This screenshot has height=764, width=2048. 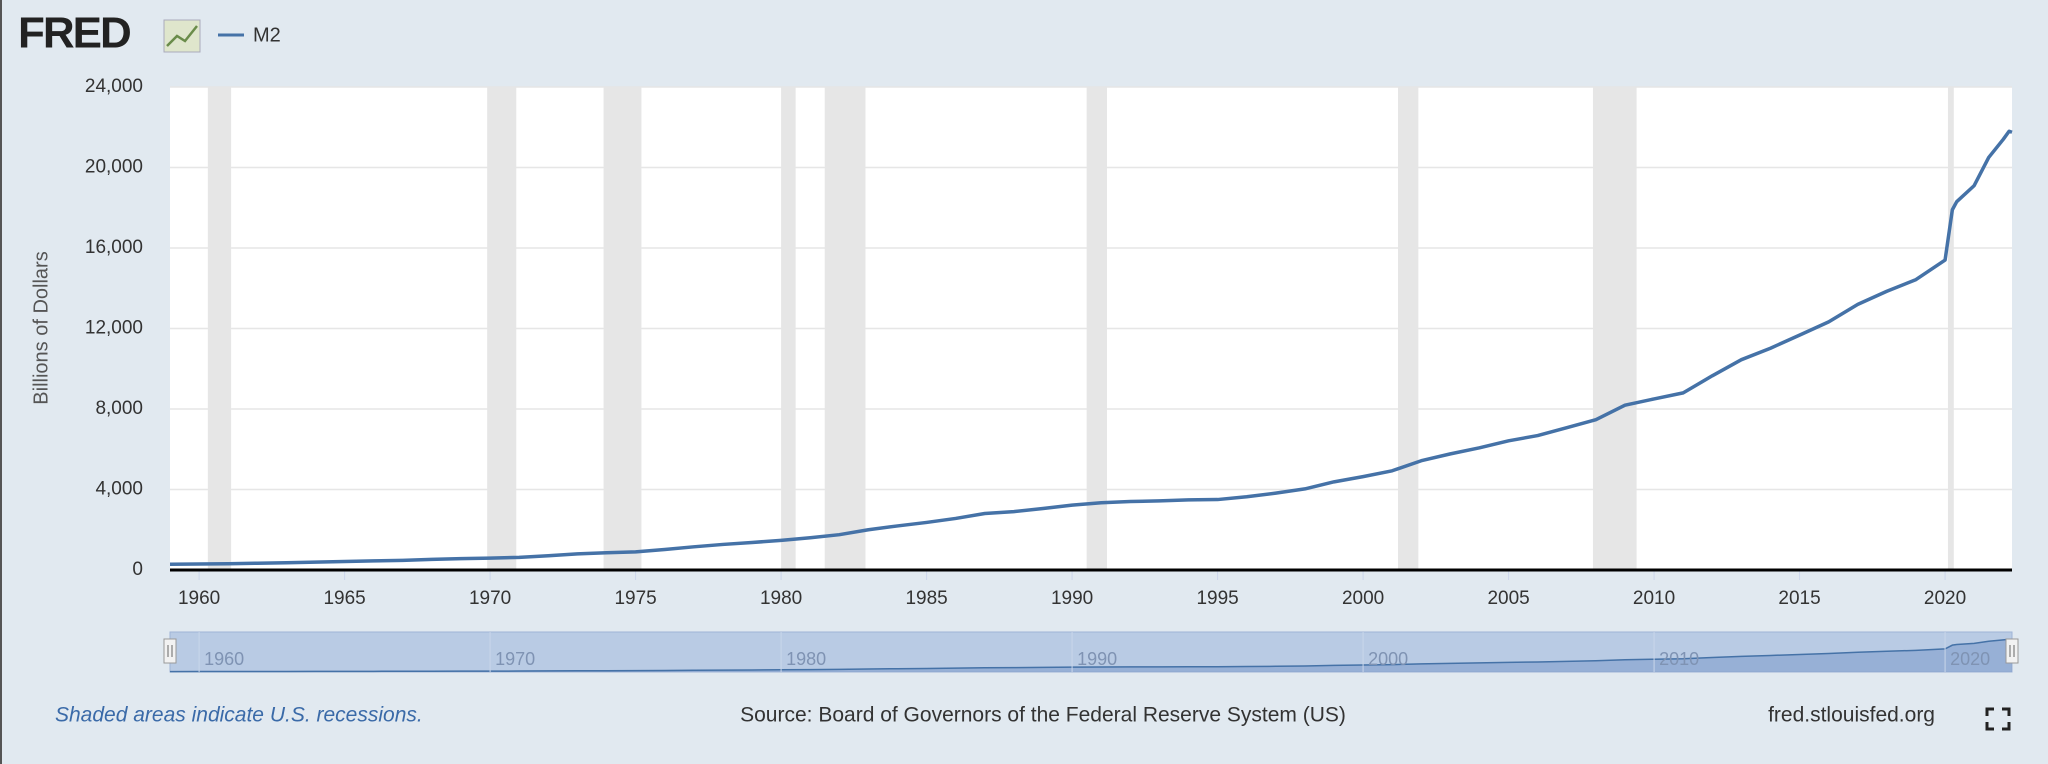 What do you see at coordinates (74, 33) in the screenshot?
I see `logo: FRED` at bounding box center [74, 33].